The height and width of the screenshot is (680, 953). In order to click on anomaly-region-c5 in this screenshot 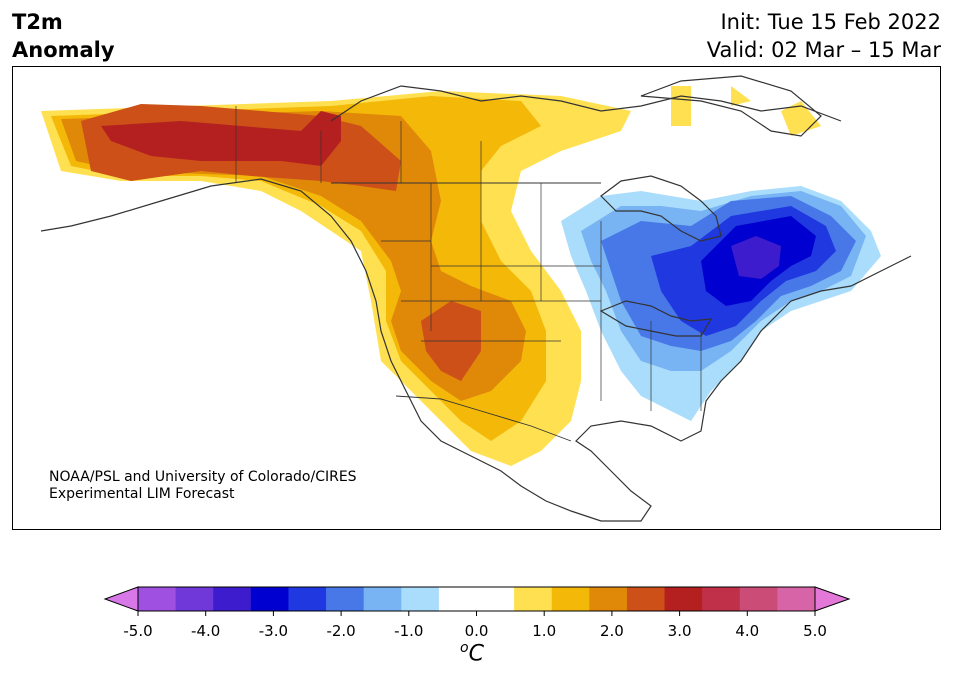, I will do `click(221, 138)`.